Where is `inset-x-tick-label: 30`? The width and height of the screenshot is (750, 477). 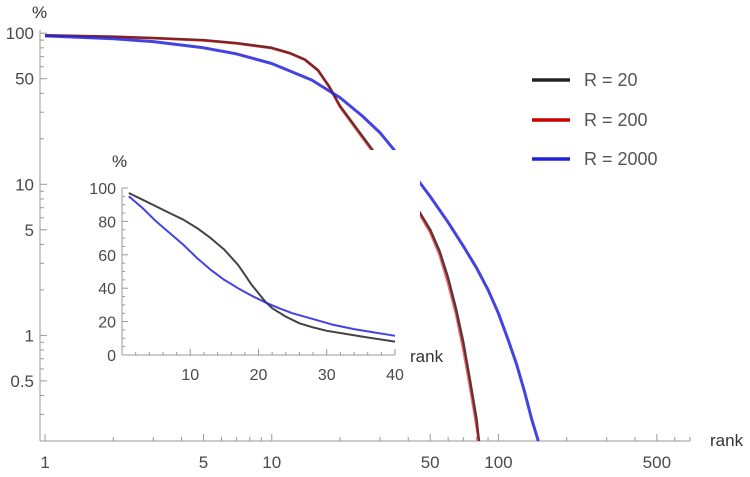 inset-x-tick-label: 30 is located at coordinates (327, 375).